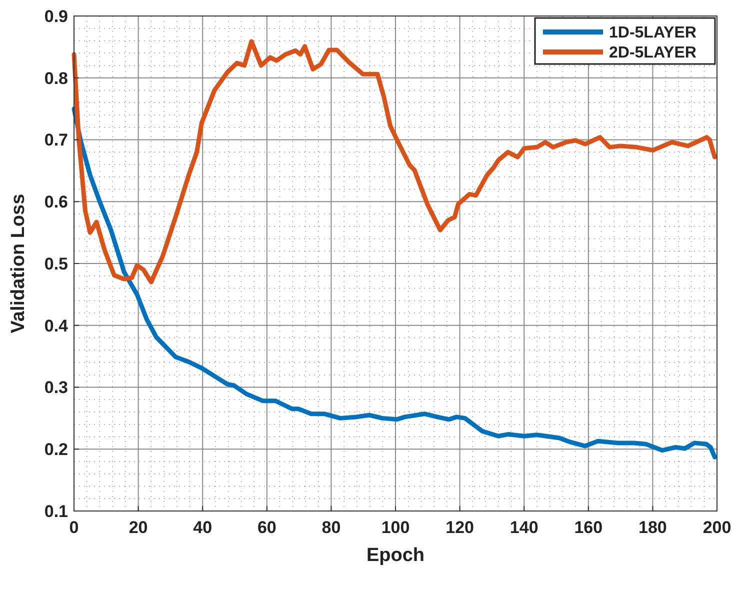  Describe the element at coordinates (138, 527) in the screenshot. I see `x-tick-label: 20` at that location.